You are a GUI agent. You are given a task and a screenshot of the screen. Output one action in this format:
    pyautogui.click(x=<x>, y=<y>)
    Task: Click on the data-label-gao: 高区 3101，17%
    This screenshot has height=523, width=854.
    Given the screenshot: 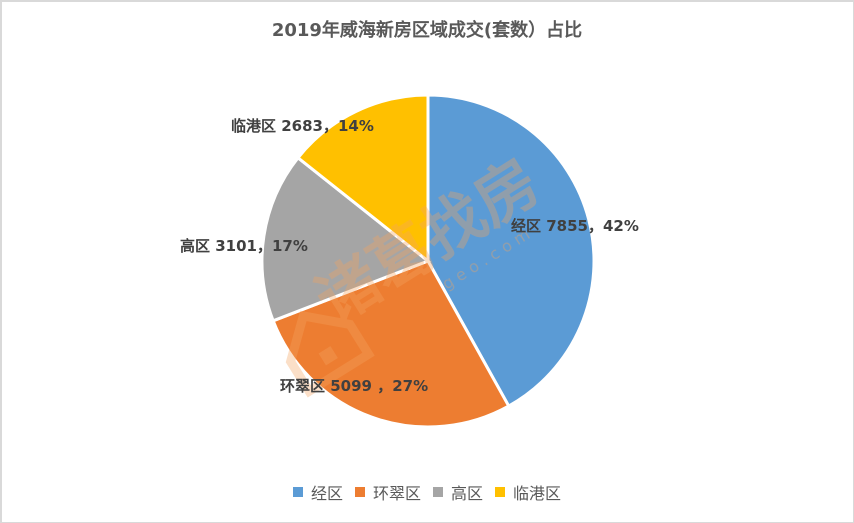 What is the action you would take?
    pyautogui.click(x=244, y=246)
    